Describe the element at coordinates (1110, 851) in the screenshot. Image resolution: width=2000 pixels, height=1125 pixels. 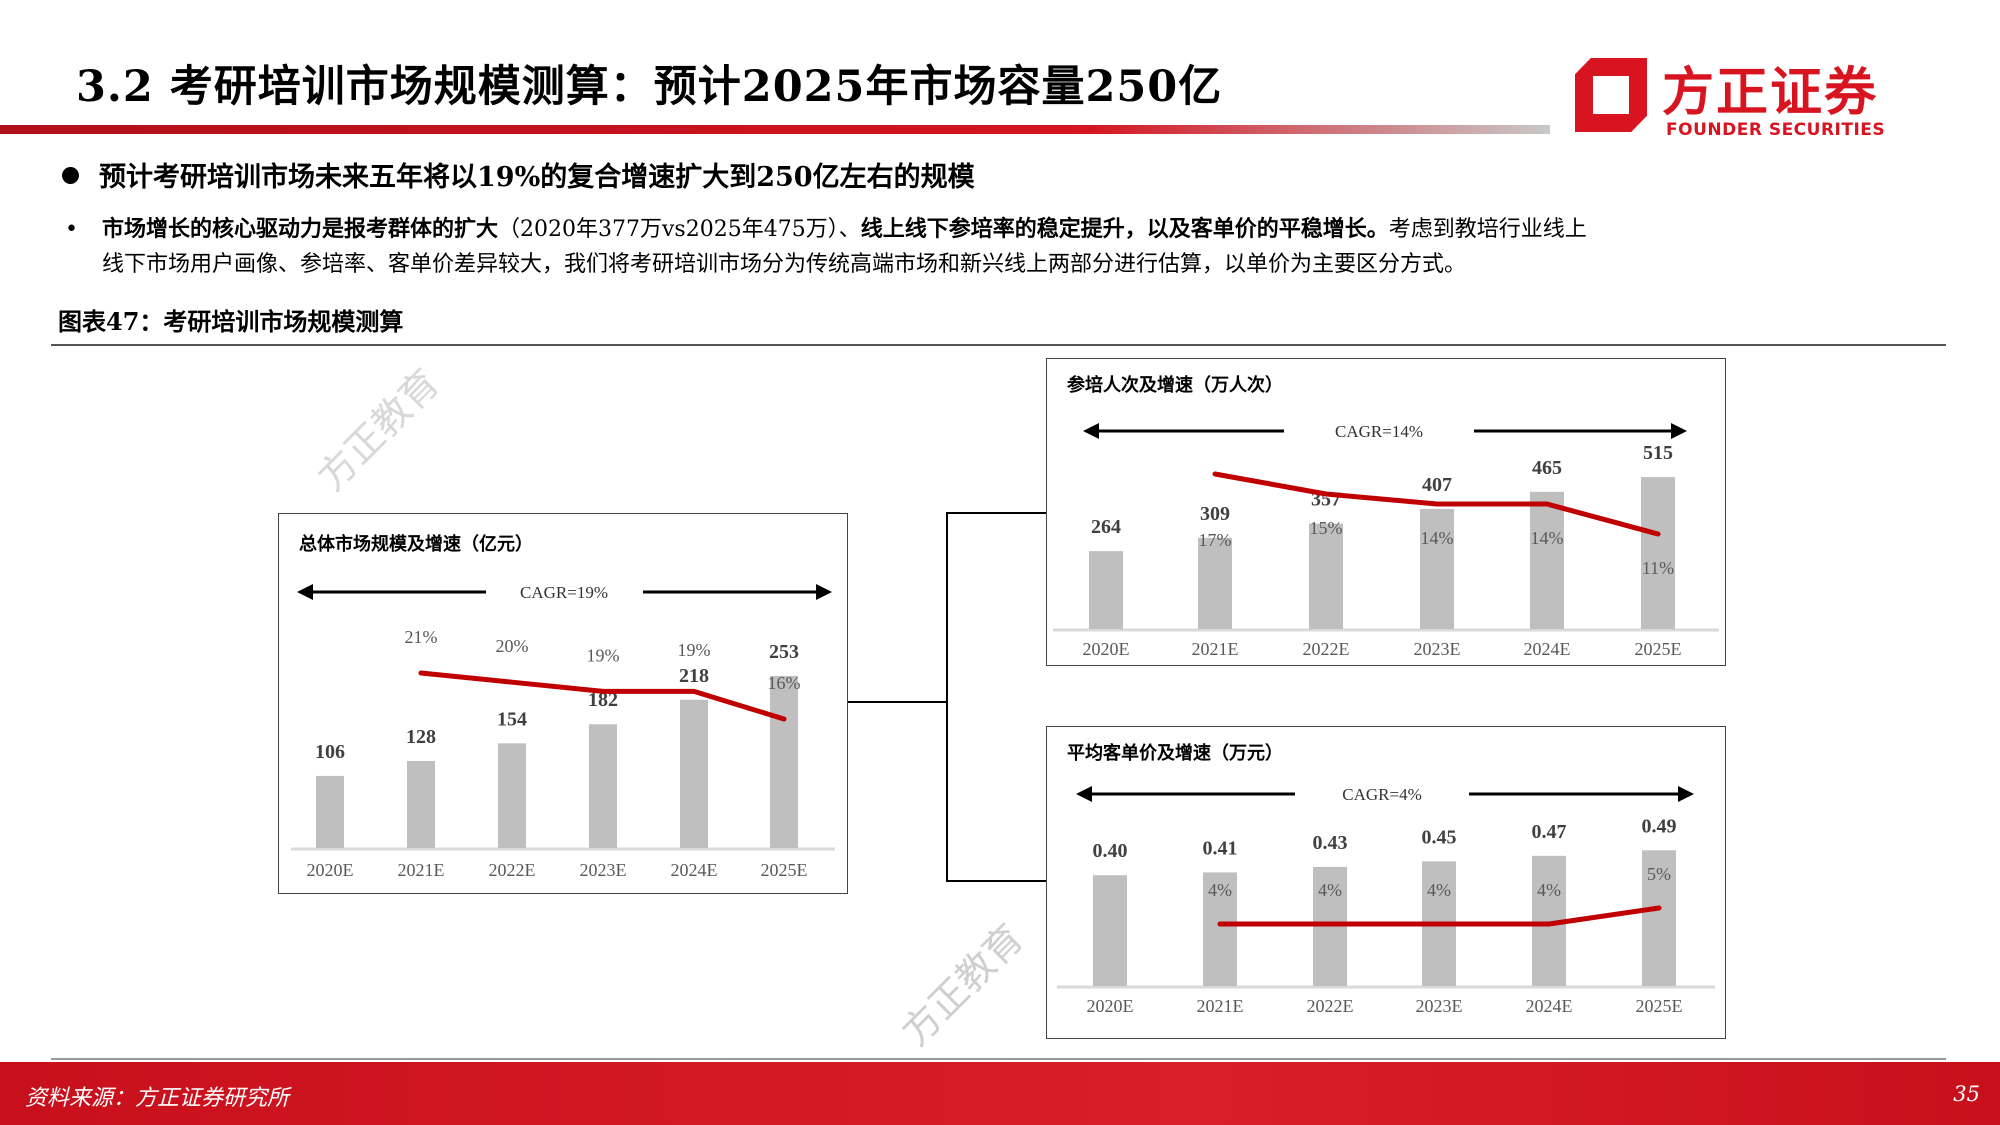
I see `bar-value-label: 0.40` at that location.